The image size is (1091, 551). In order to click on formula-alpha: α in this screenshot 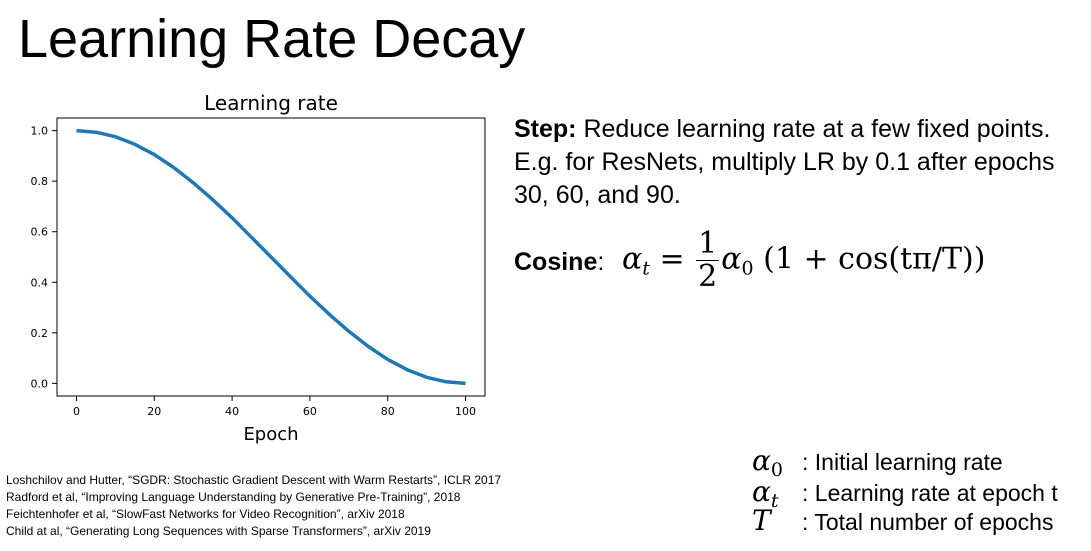, I will do `click(731, 259)`.